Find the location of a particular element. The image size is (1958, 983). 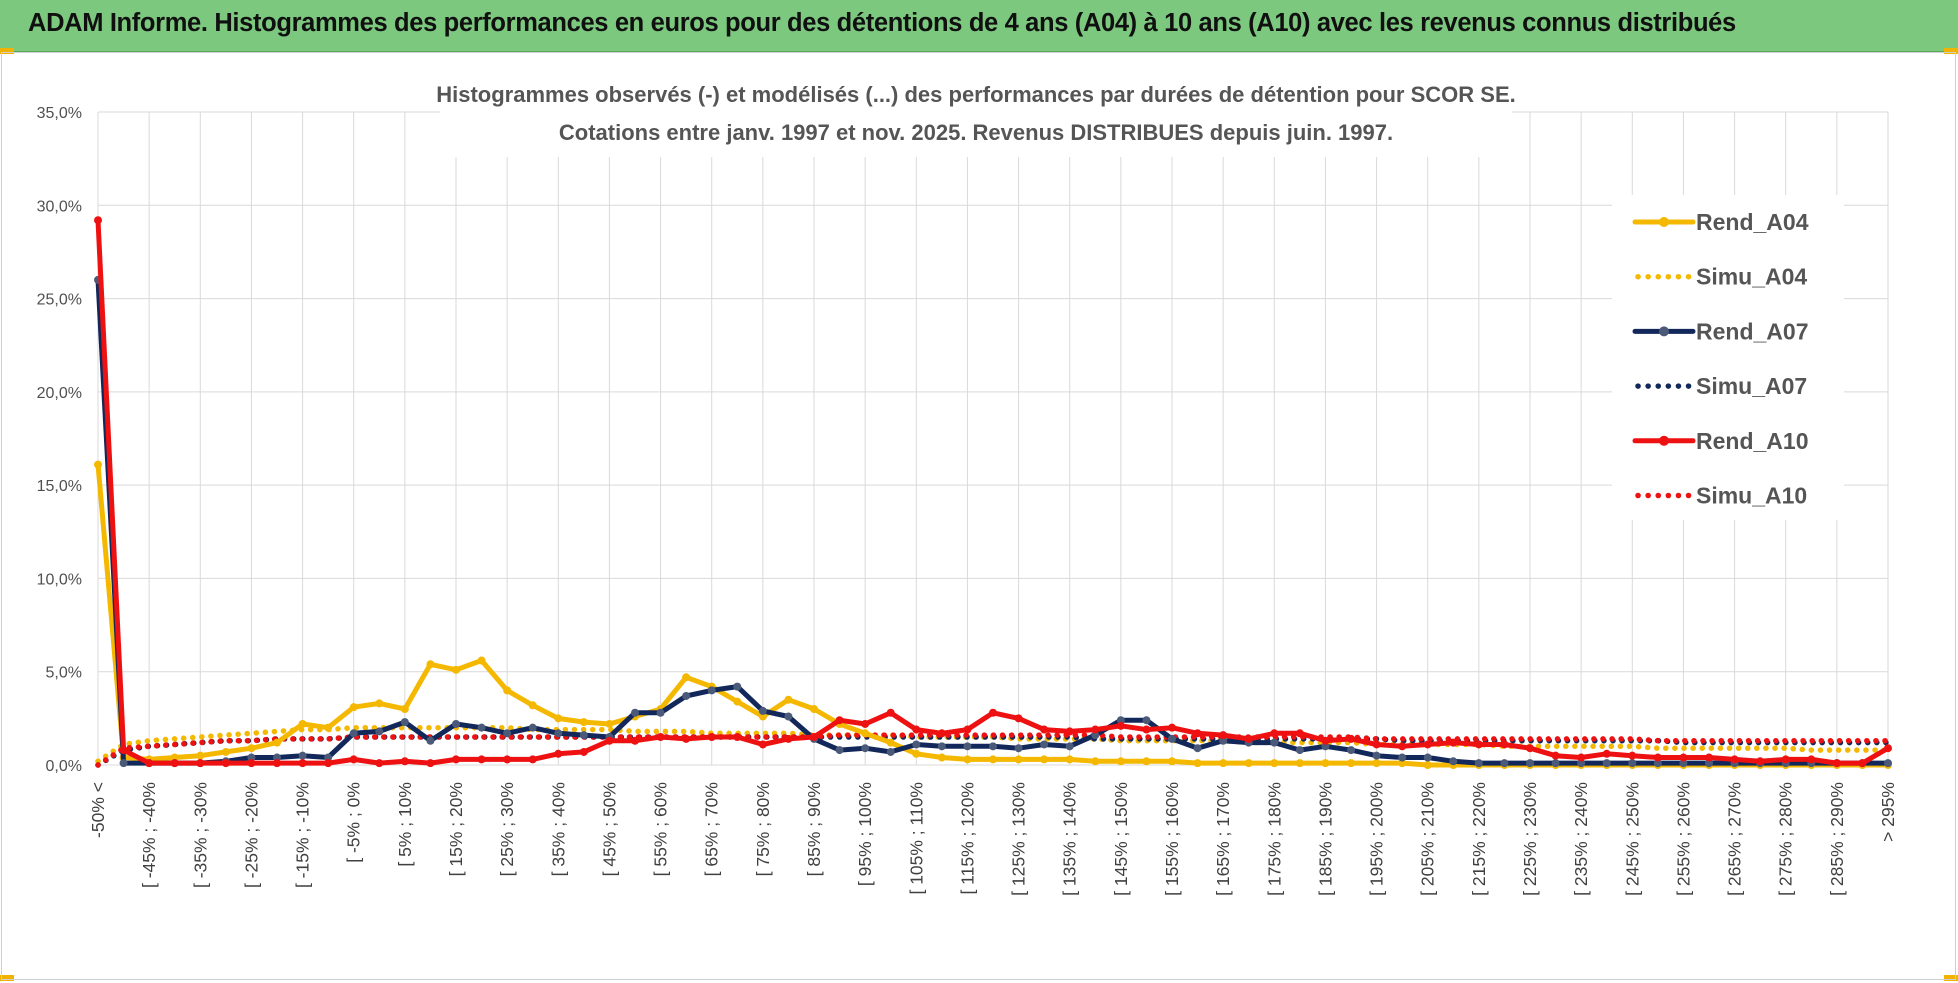

x-tick-label: [ 45% ; 50% is located at coordinates (609, 829).